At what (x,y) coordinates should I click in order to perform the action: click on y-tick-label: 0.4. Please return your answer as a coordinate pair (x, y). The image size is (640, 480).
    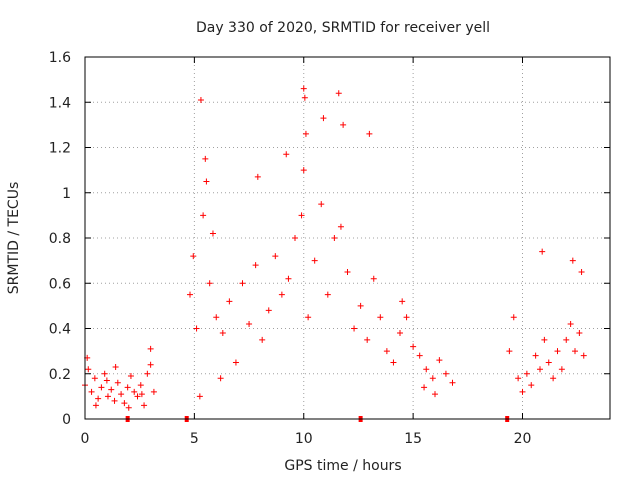
    Looking at the image, I should click on (60, 330).